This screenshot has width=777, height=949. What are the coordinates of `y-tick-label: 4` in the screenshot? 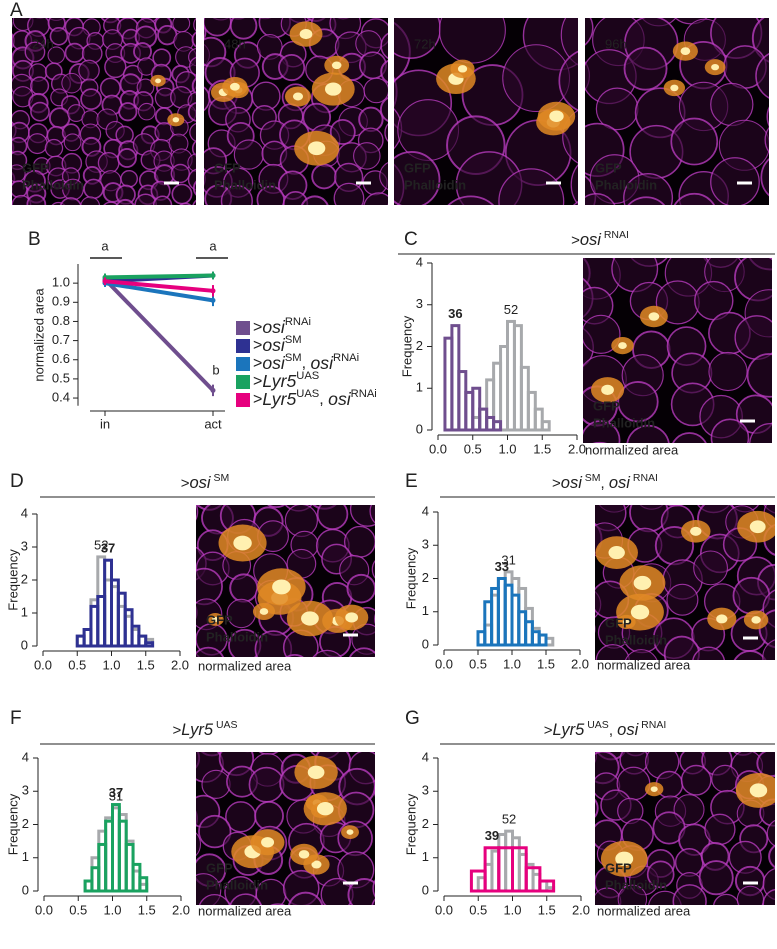 It's located at (425, 756).